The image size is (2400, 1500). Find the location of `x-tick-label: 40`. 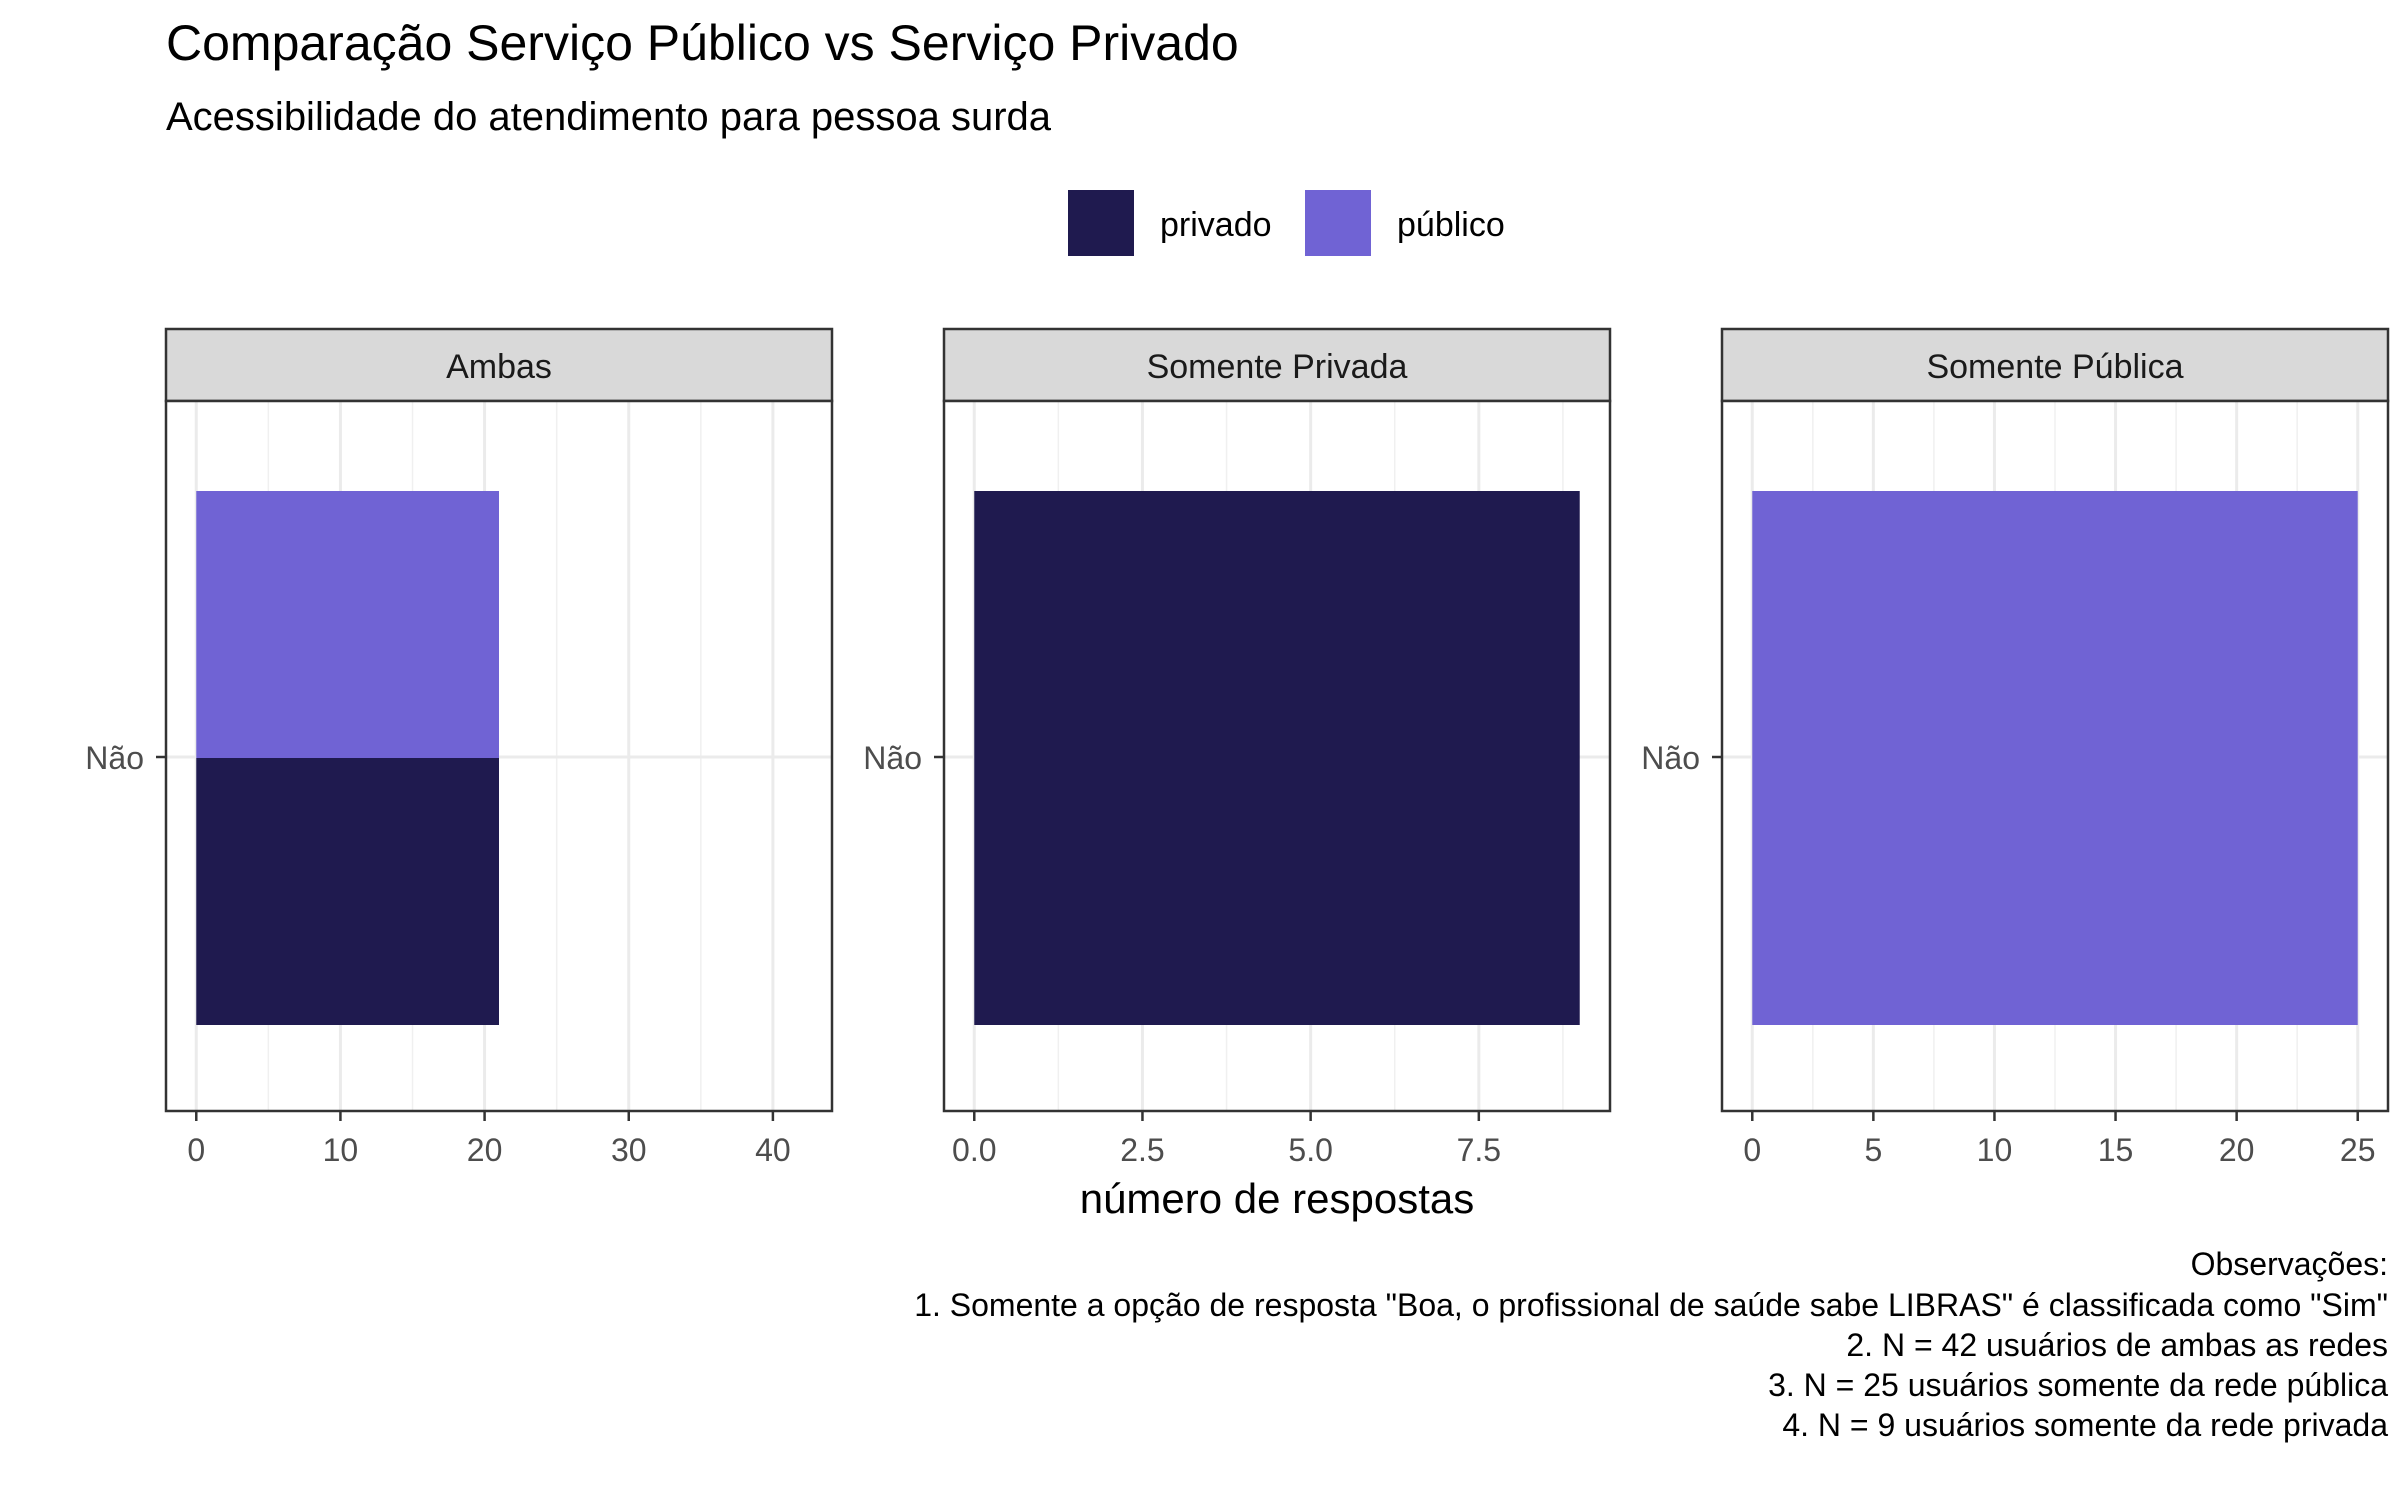

x-tick-label: 40 is located at coordinates (773, 1150).